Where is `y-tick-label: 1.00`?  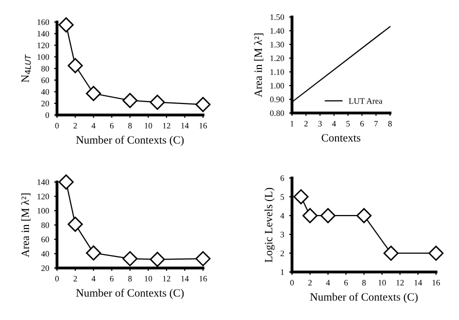 y-tick-label: 1.00 is located at coordinates (277, 85).